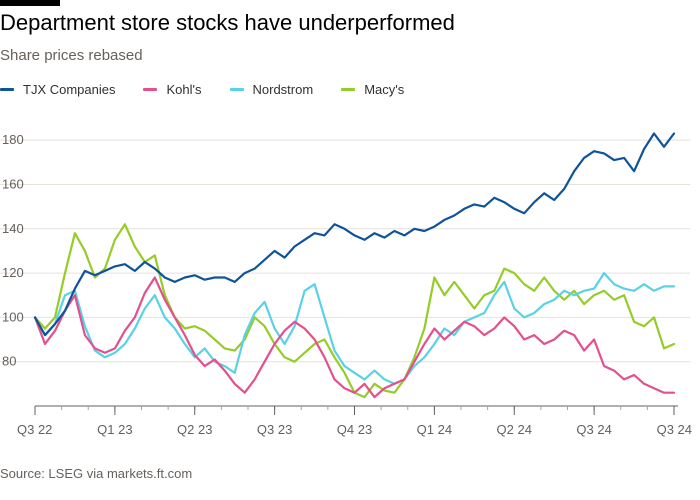 The height and width of the screenshot is (500, 700). What do you see at coordinates (184, 89) in the screenshot?
I see `legend-label-kohls: Kohl's` at bounding box center [184, 89].